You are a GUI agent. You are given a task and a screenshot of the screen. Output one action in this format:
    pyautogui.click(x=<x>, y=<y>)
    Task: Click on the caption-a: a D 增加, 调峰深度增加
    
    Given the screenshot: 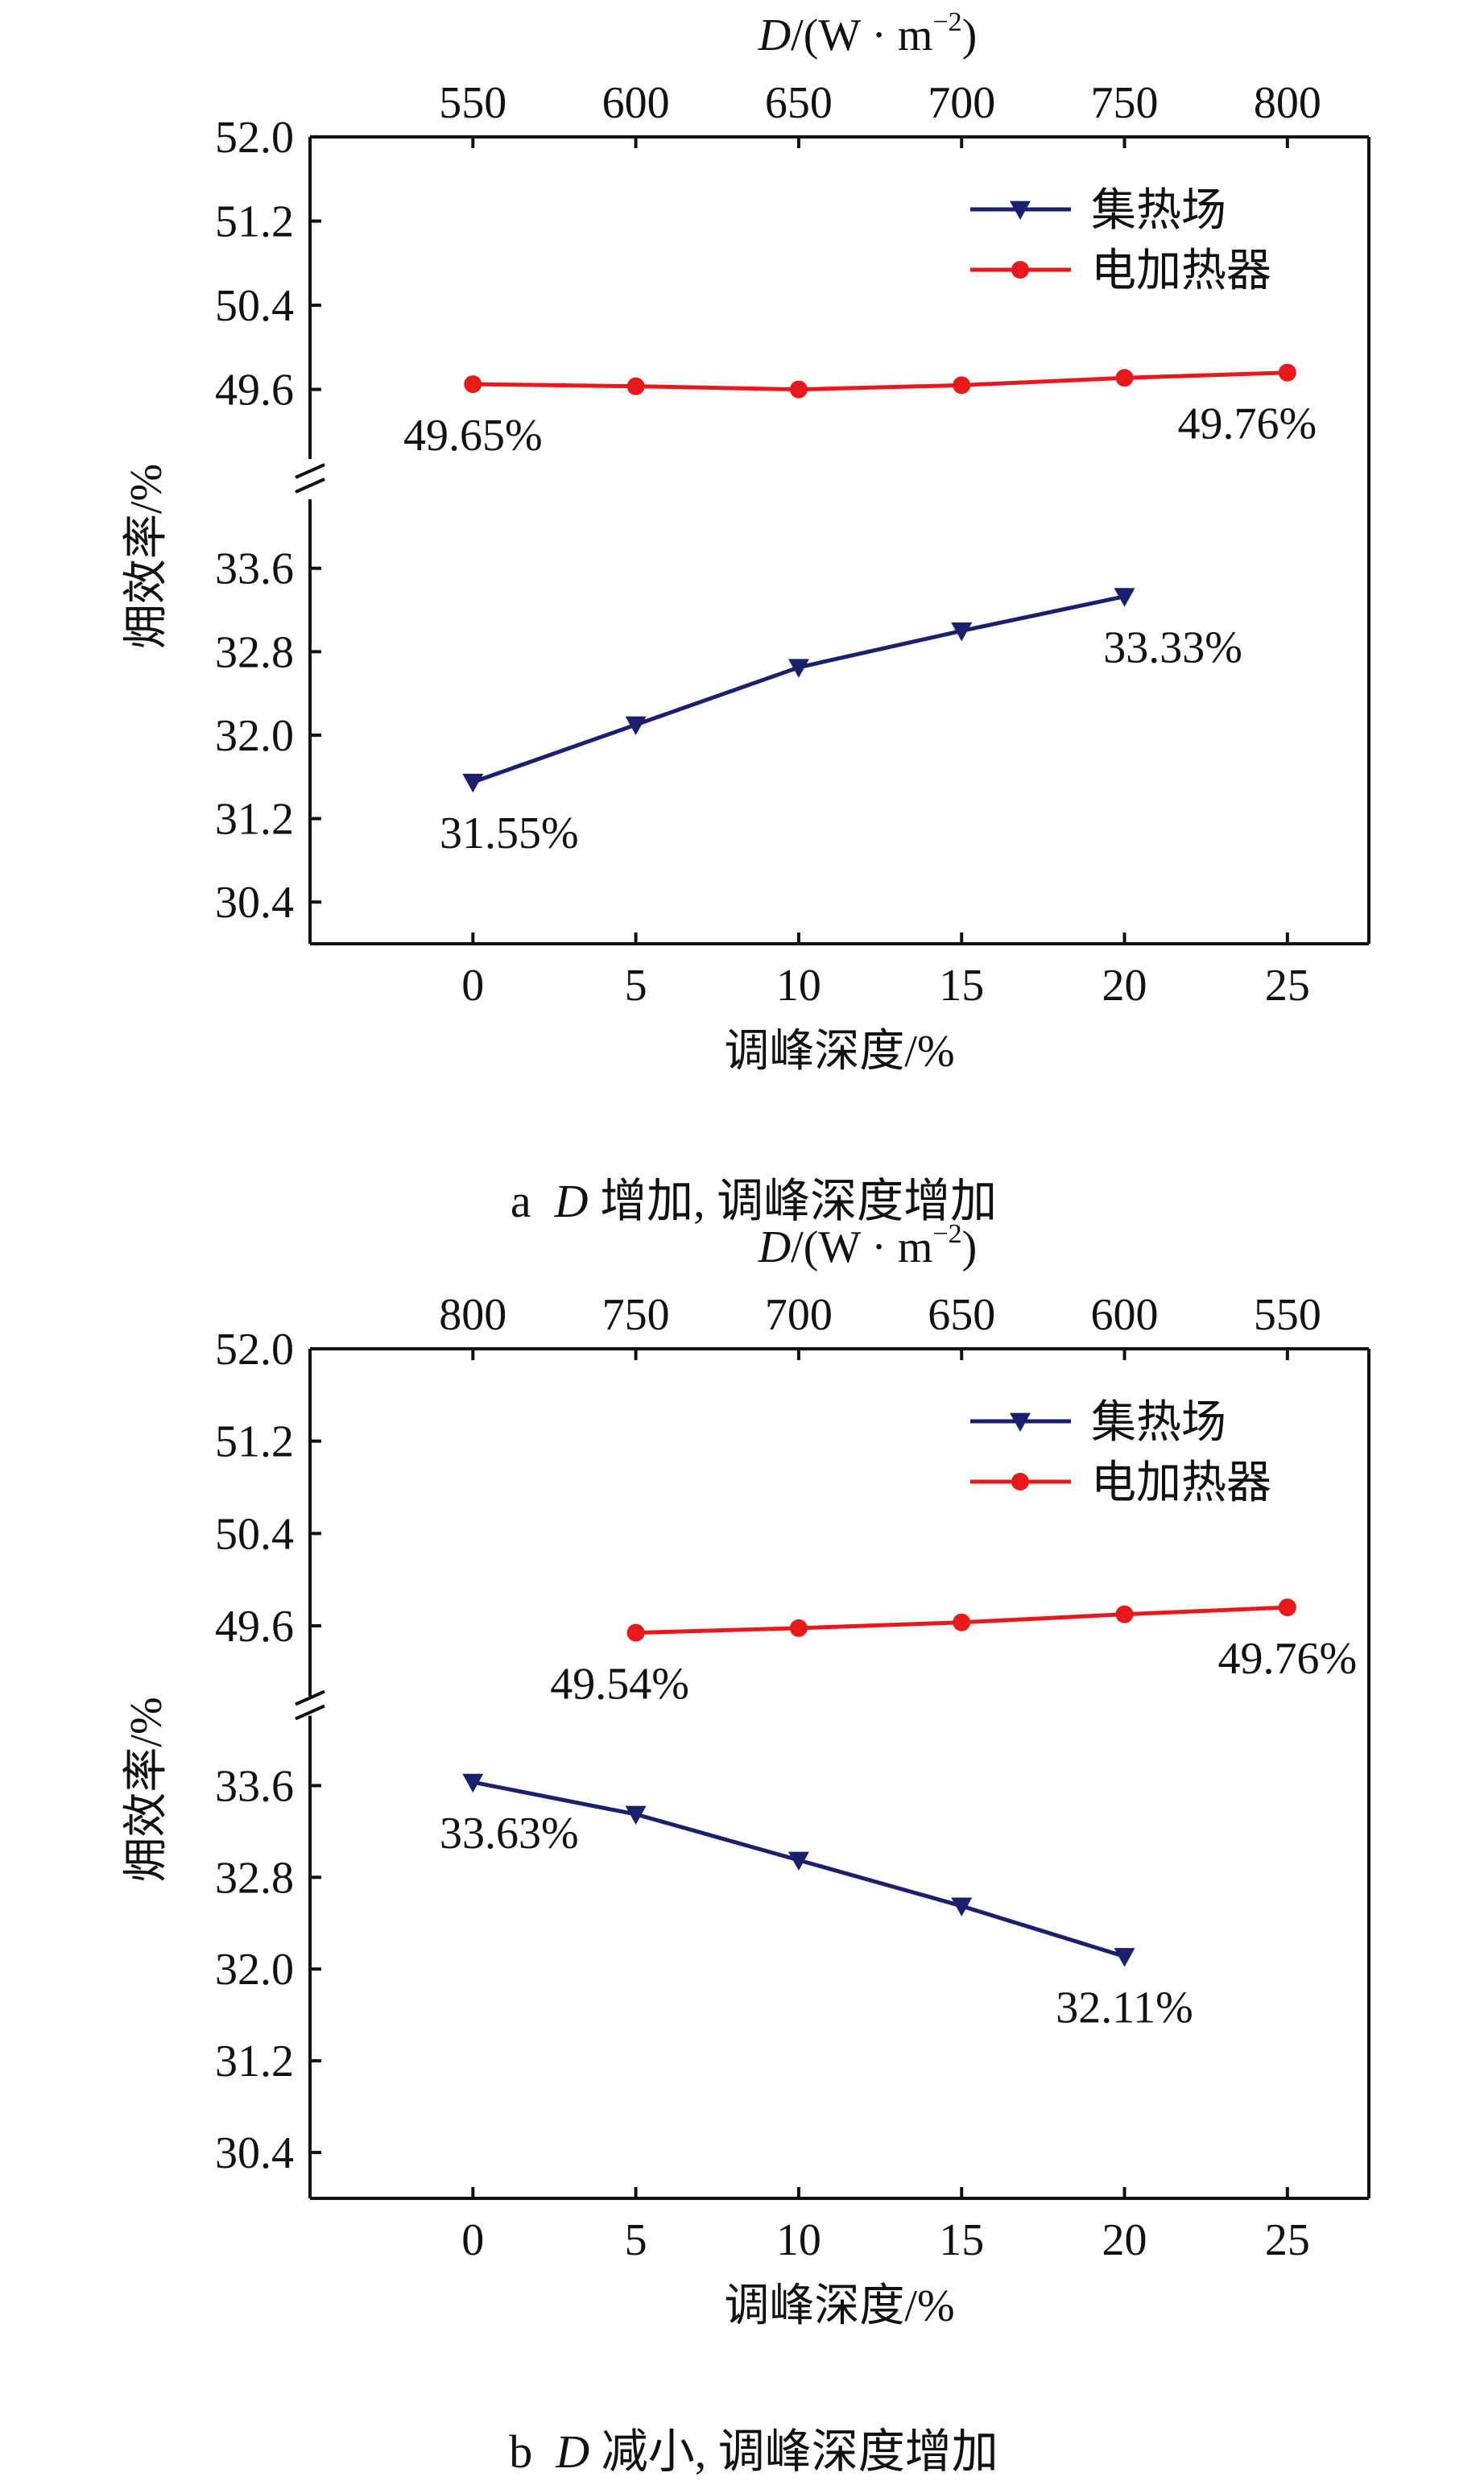 What is the action you would take?
    pyautogui.click(x=742, y=1169)
    